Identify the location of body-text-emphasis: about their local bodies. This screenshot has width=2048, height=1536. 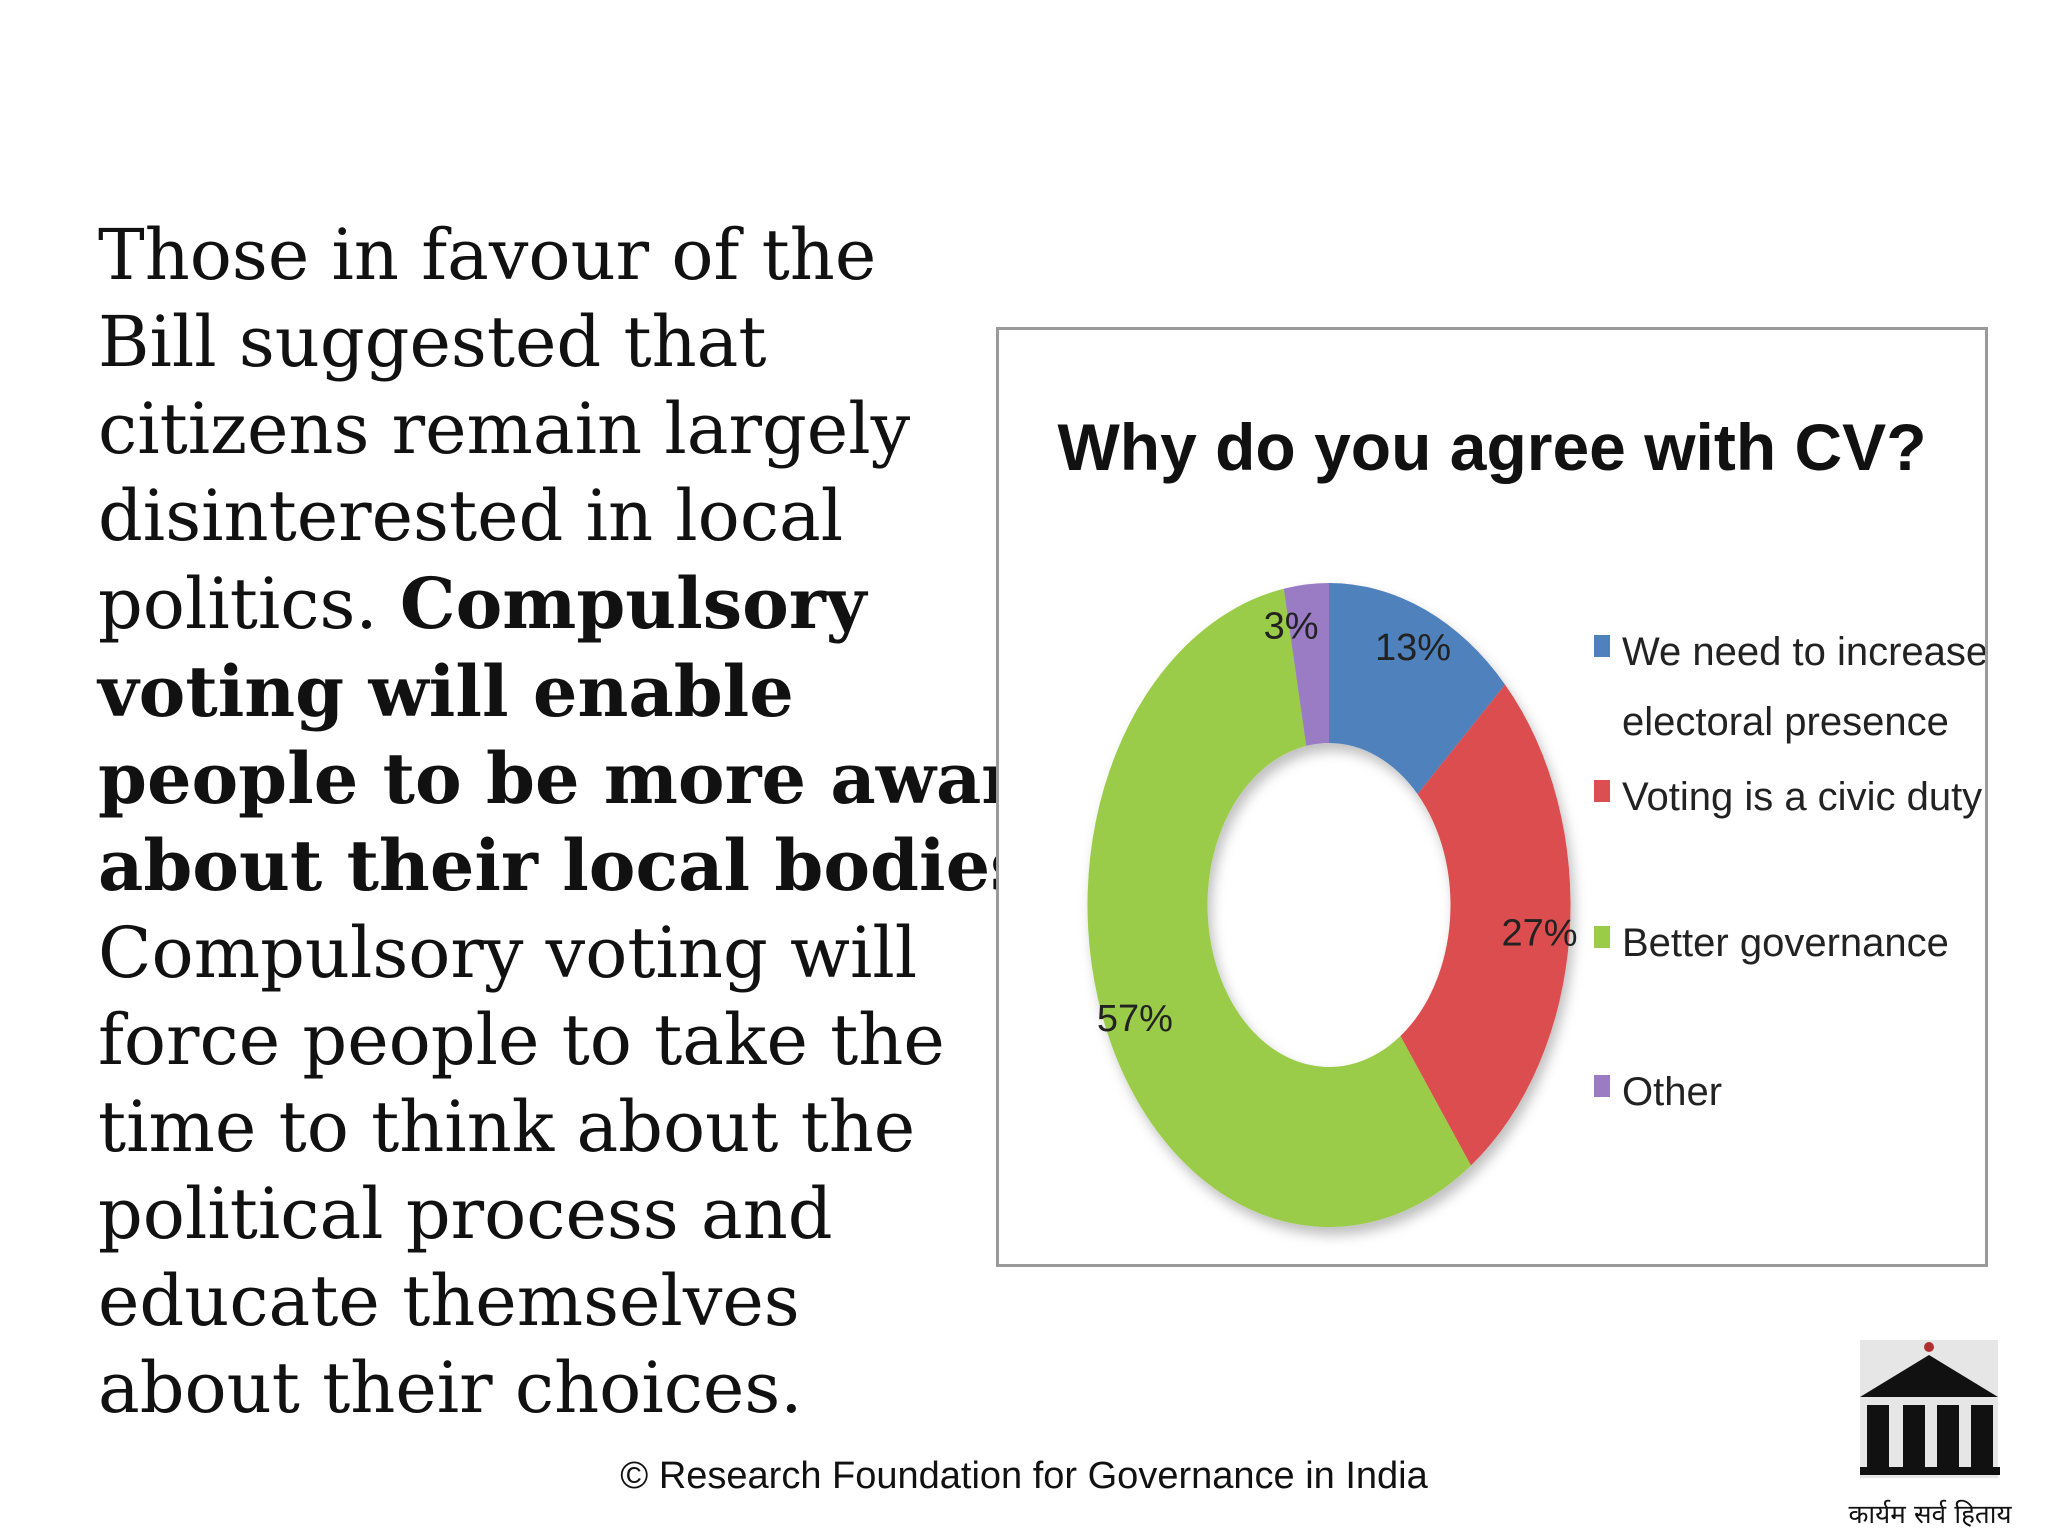
(564, 865).